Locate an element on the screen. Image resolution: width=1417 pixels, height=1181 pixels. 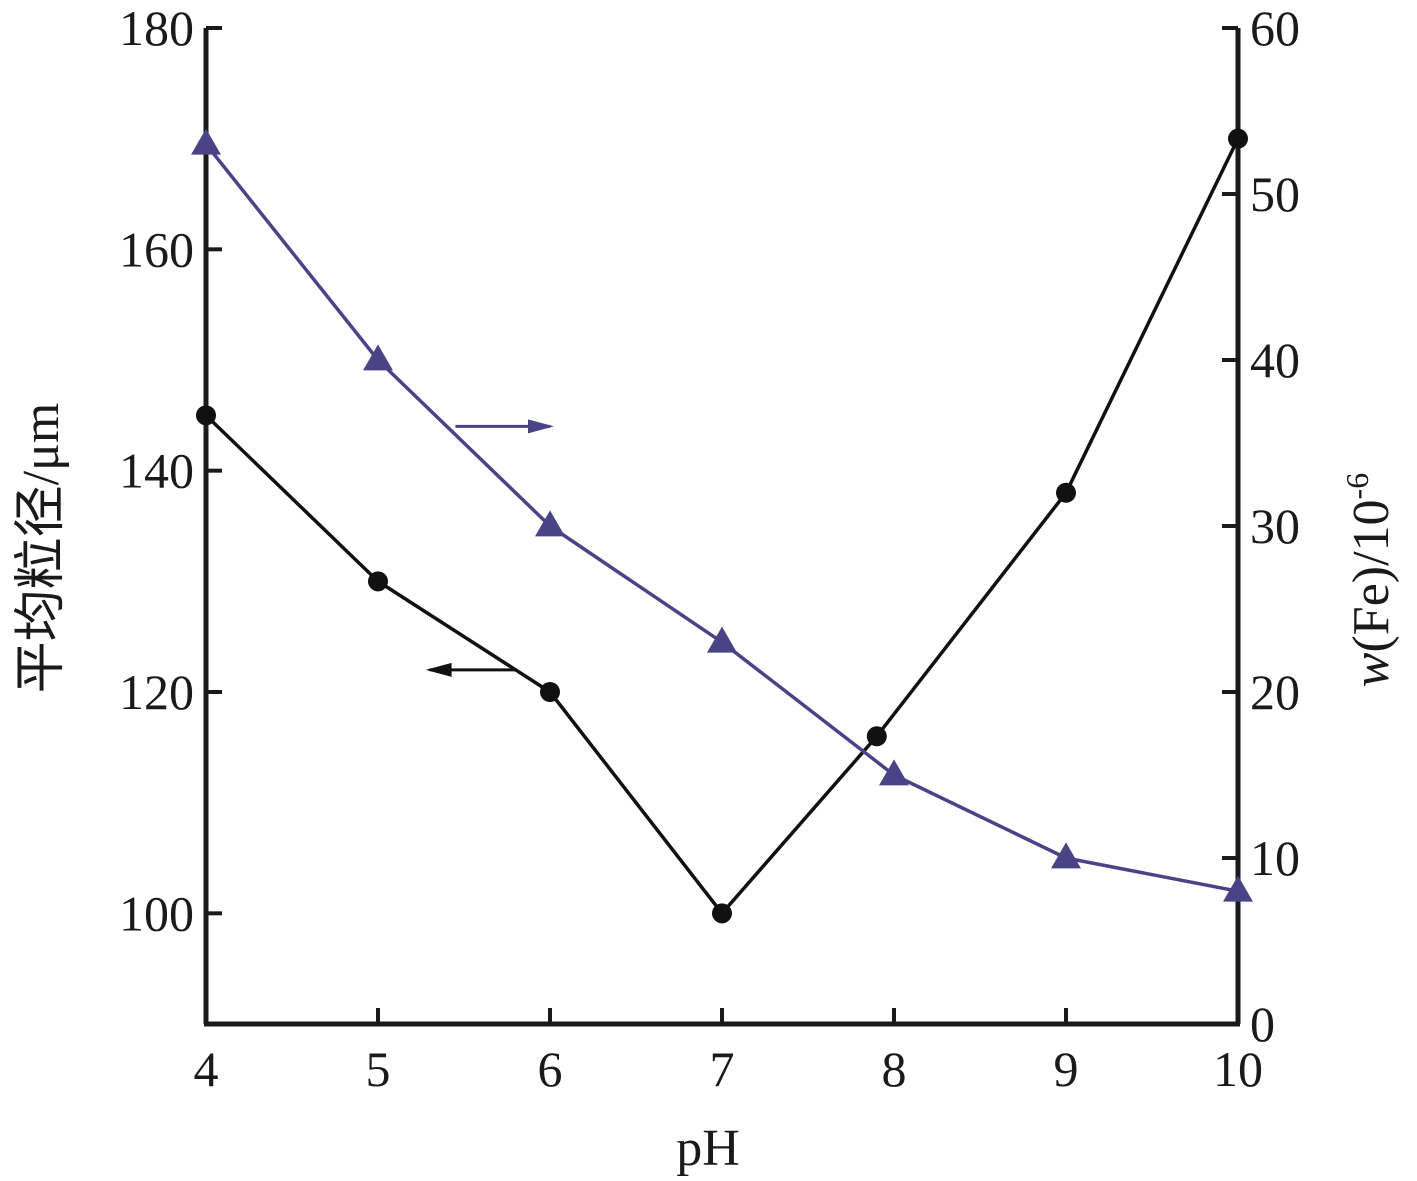
y-left-tick-label: 120 is located at coordinates (156, 692).